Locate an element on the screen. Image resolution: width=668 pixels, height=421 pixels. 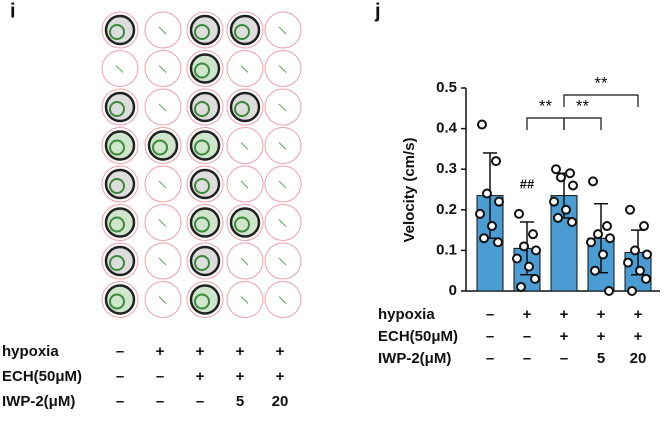
y-tick-label: 0.2 is located at coordinates (446, 209).